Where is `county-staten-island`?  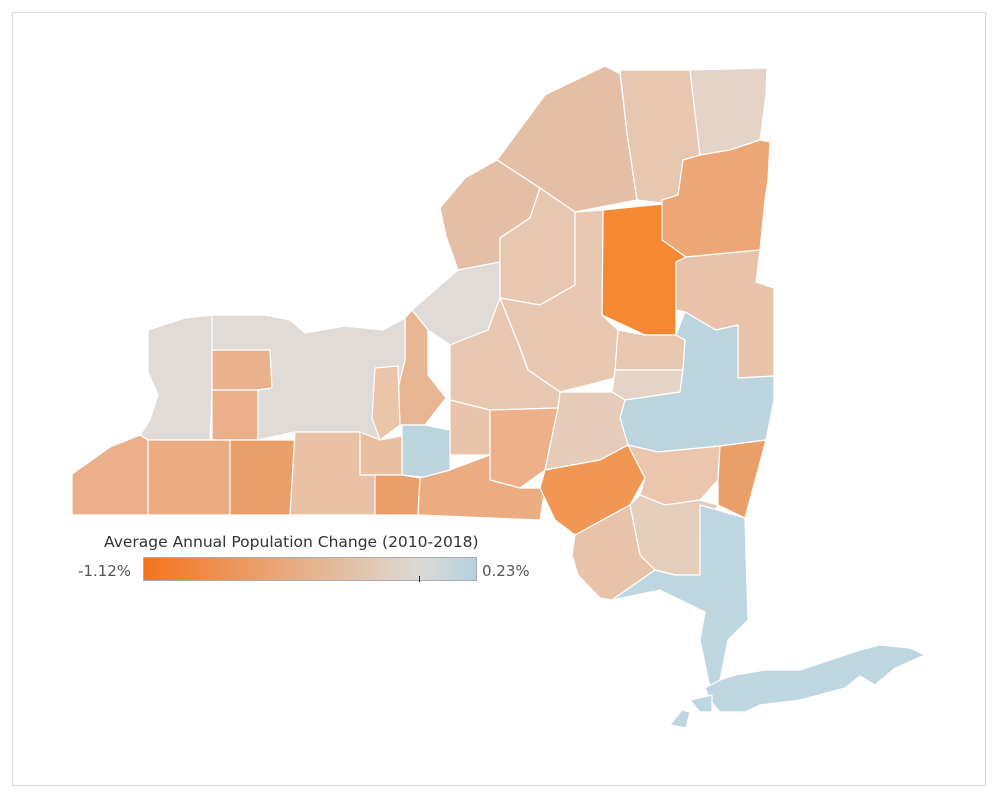 county-staten-island is located at coordinates (680, 719).